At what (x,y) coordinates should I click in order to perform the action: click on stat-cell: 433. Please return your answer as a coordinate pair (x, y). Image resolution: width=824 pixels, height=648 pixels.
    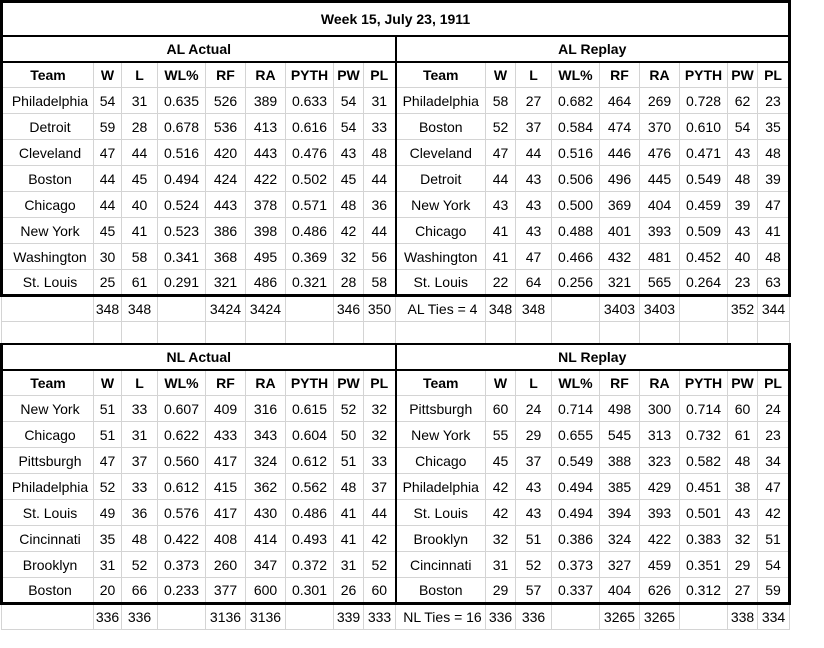
    Looking at the image, I should click on (225, 434).